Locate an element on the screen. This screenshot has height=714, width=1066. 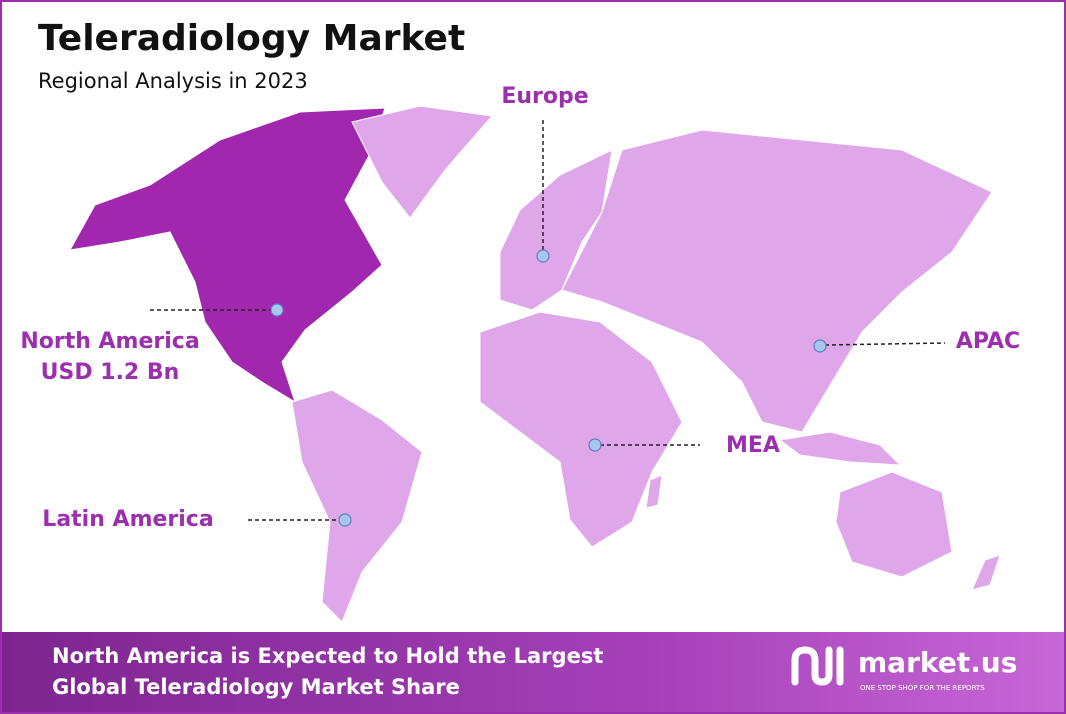
south-america is located at coordinates (357, 506).